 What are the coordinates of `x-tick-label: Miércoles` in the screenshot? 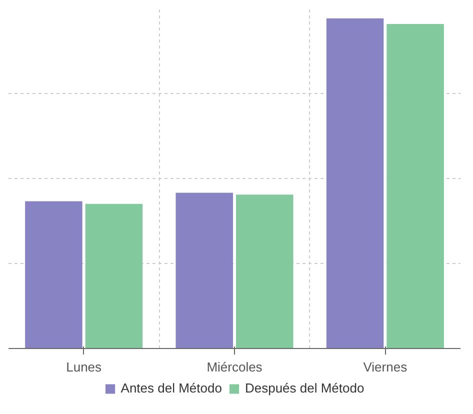 It's located at (234, 367).